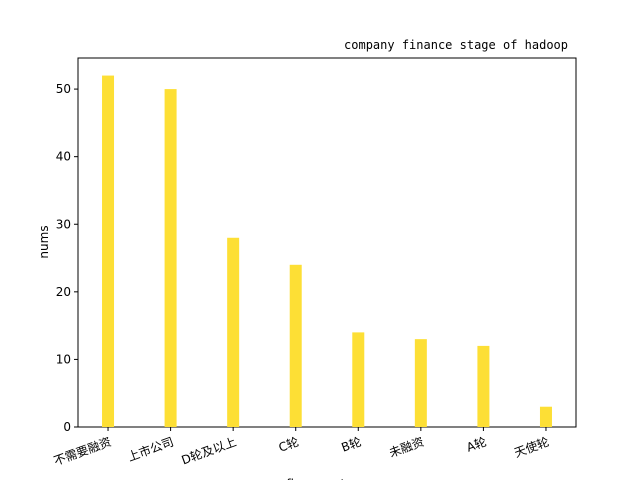 This screenshot has height=480, width=640. Describe the element at coordinates (63, 224) in the screenshot. I see `y-tick-label: 30` at that location.